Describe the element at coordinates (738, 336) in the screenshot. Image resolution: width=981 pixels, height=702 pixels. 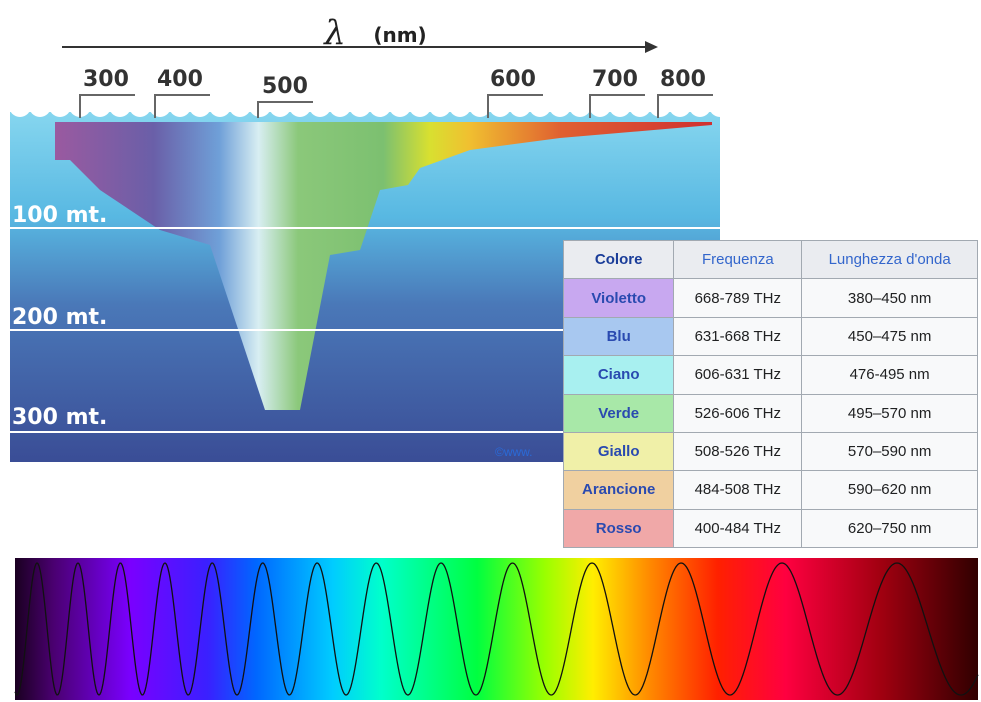
I see `table-cell: 631-668 THz` at that location.